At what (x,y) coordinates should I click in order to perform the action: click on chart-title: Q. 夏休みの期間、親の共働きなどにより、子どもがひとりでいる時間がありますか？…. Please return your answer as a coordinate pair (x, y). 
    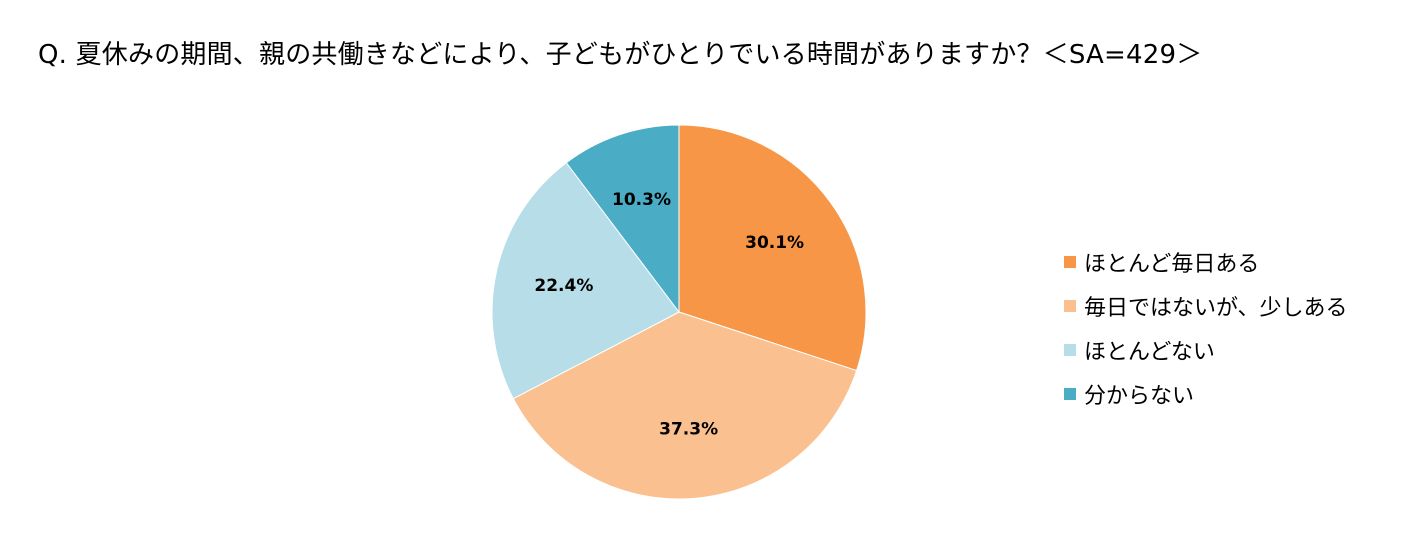
    Looking at the image, I should click on (620, 55).